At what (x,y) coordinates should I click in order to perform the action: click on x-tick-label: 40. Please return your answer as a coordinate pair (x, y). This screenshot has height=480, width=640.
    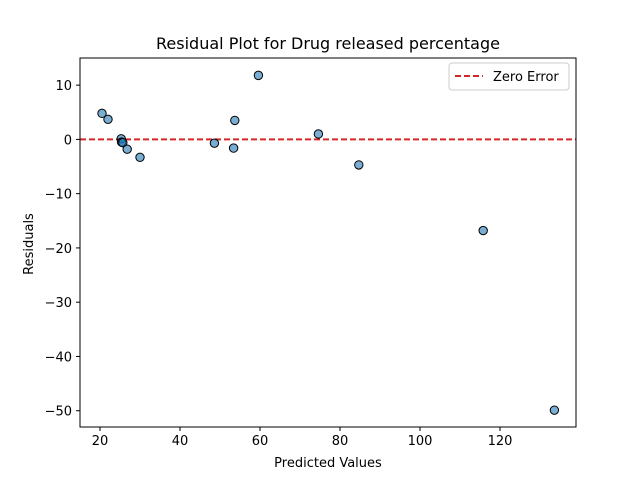
    Looking at the image, I should click on (180, 441).